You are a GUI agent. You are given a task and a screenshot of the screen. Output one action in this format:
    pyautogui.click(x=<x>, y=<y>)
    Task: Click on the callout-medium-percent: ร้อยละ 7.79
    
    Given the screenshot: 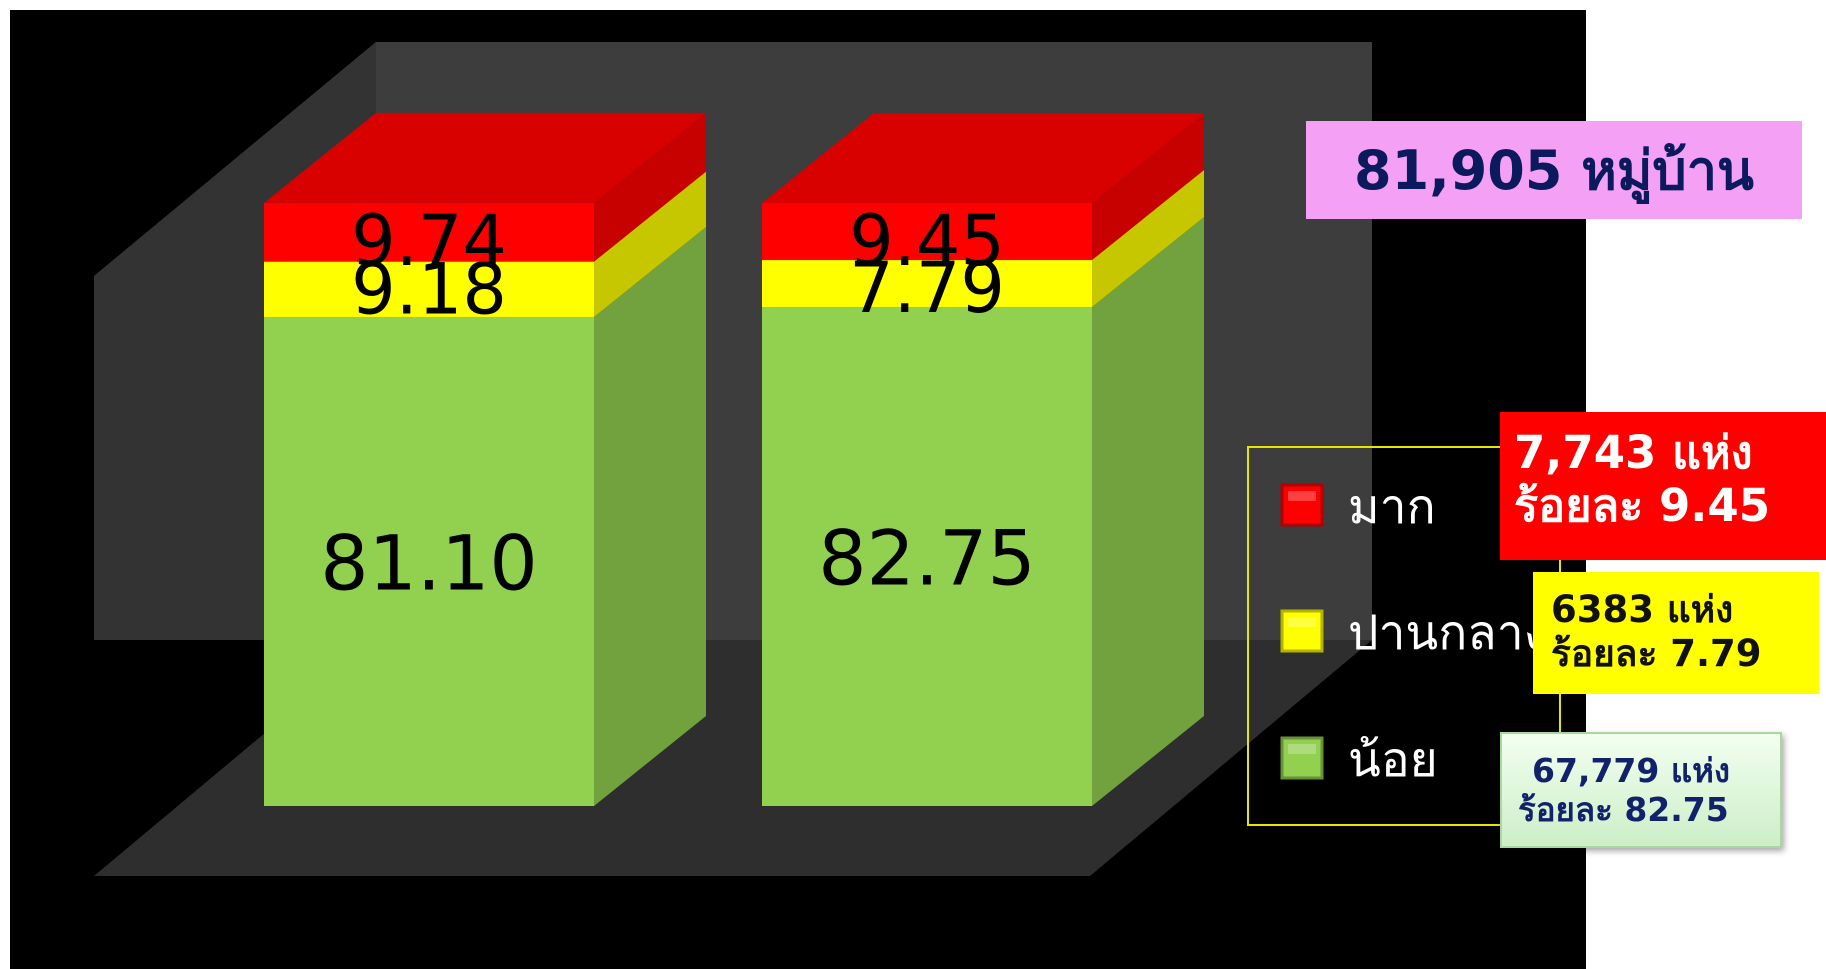 What is the action you would take?
    pyautogui.click(x=1656, y=653)
    